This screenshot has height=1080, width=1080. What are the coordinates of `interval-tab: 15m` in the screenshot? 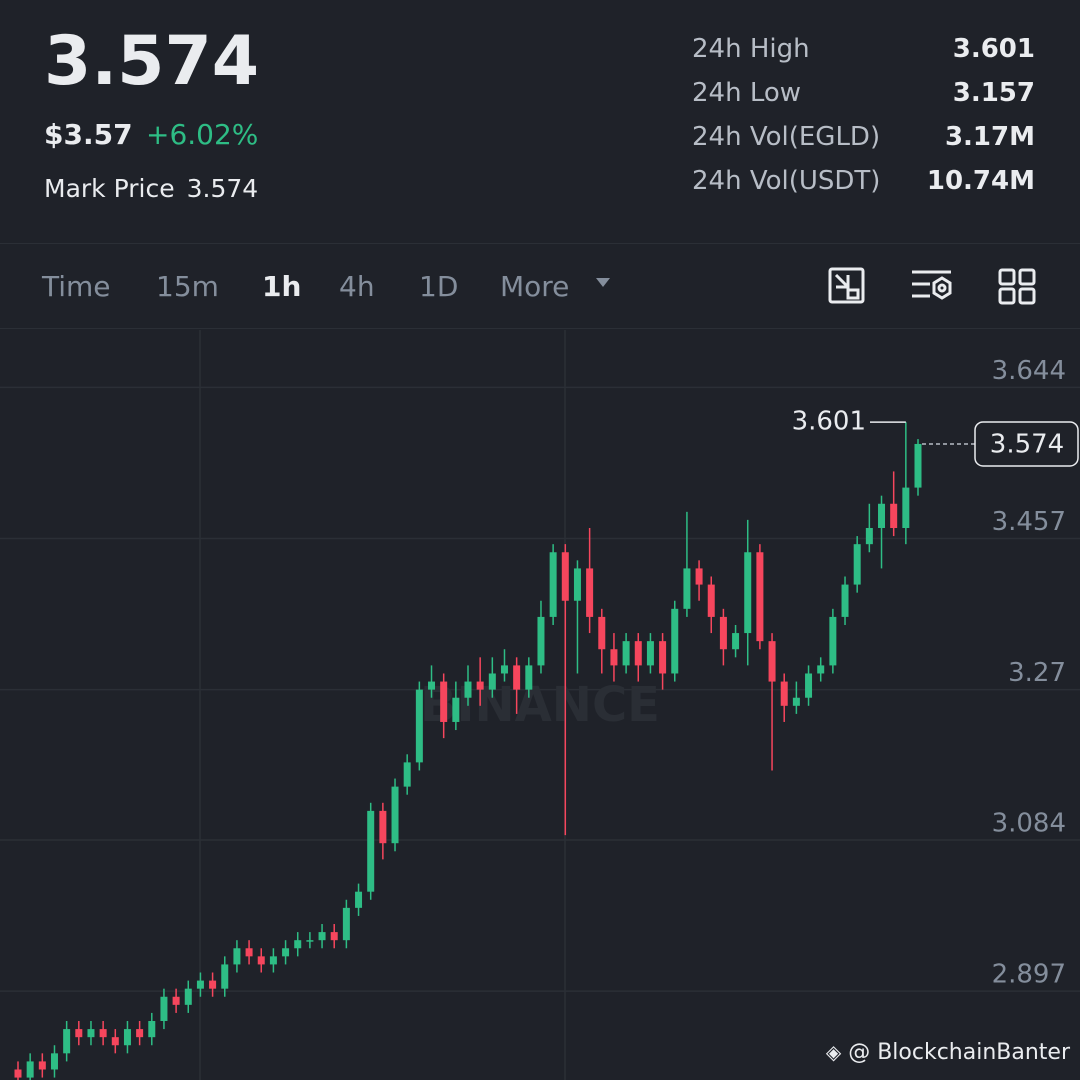 It's located at (187, 286).